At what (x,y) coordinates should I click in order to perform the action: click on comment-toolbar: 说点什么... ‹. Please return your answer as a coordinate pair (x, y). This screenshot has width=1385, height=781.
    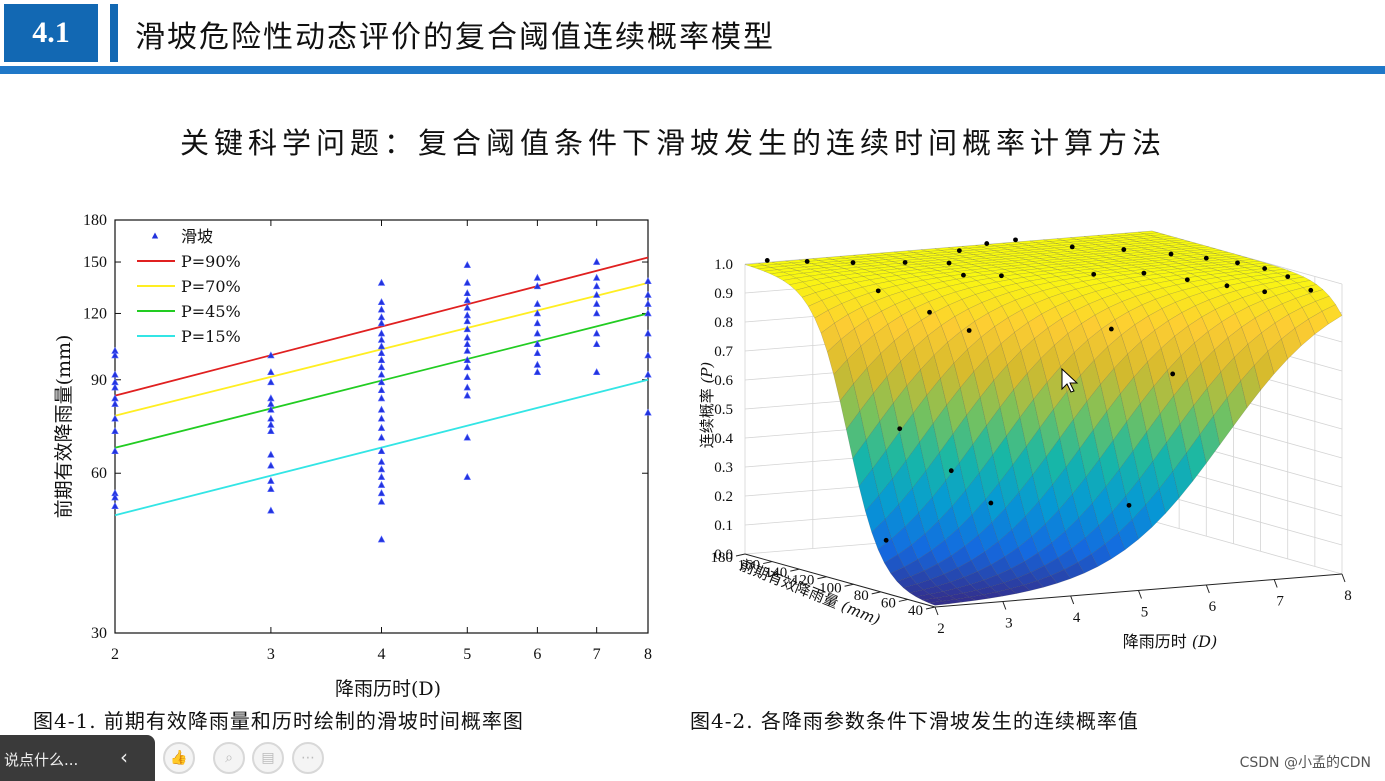
    Looking at the image, I should click on (77, 758).